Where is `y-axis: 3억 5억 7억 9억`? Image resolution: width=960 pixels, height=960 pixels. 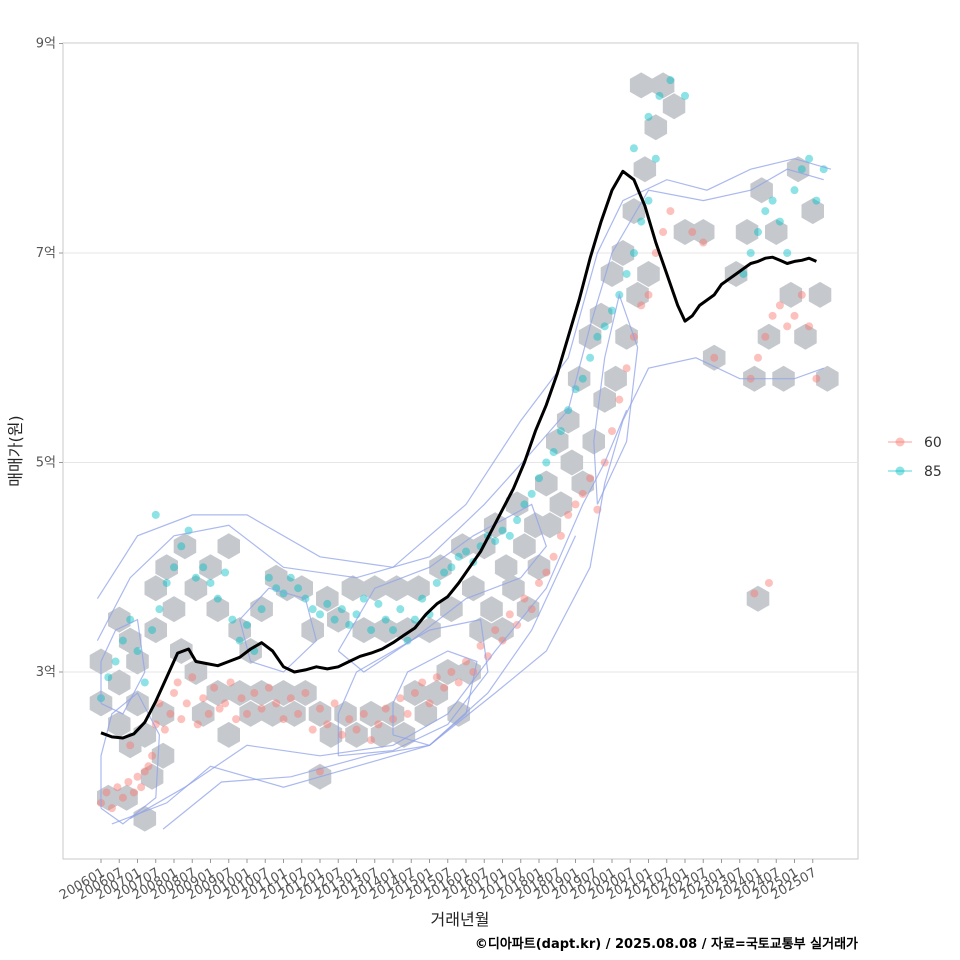
y-axis: 3억 5억 7억 9억 is located at coordinates (49, 358).